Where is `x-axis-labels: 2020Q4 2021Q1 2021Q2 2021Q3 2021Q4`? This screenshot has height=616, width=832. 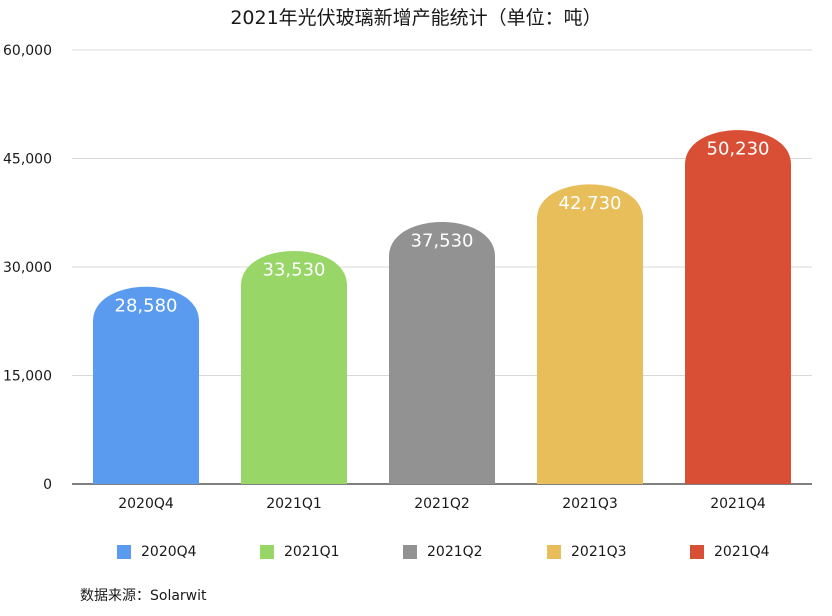 x-axis-labels: 2020Q4 2021Q1 2021Q2 2021Q3 2021Q4 is located at coordinates (442, 504).